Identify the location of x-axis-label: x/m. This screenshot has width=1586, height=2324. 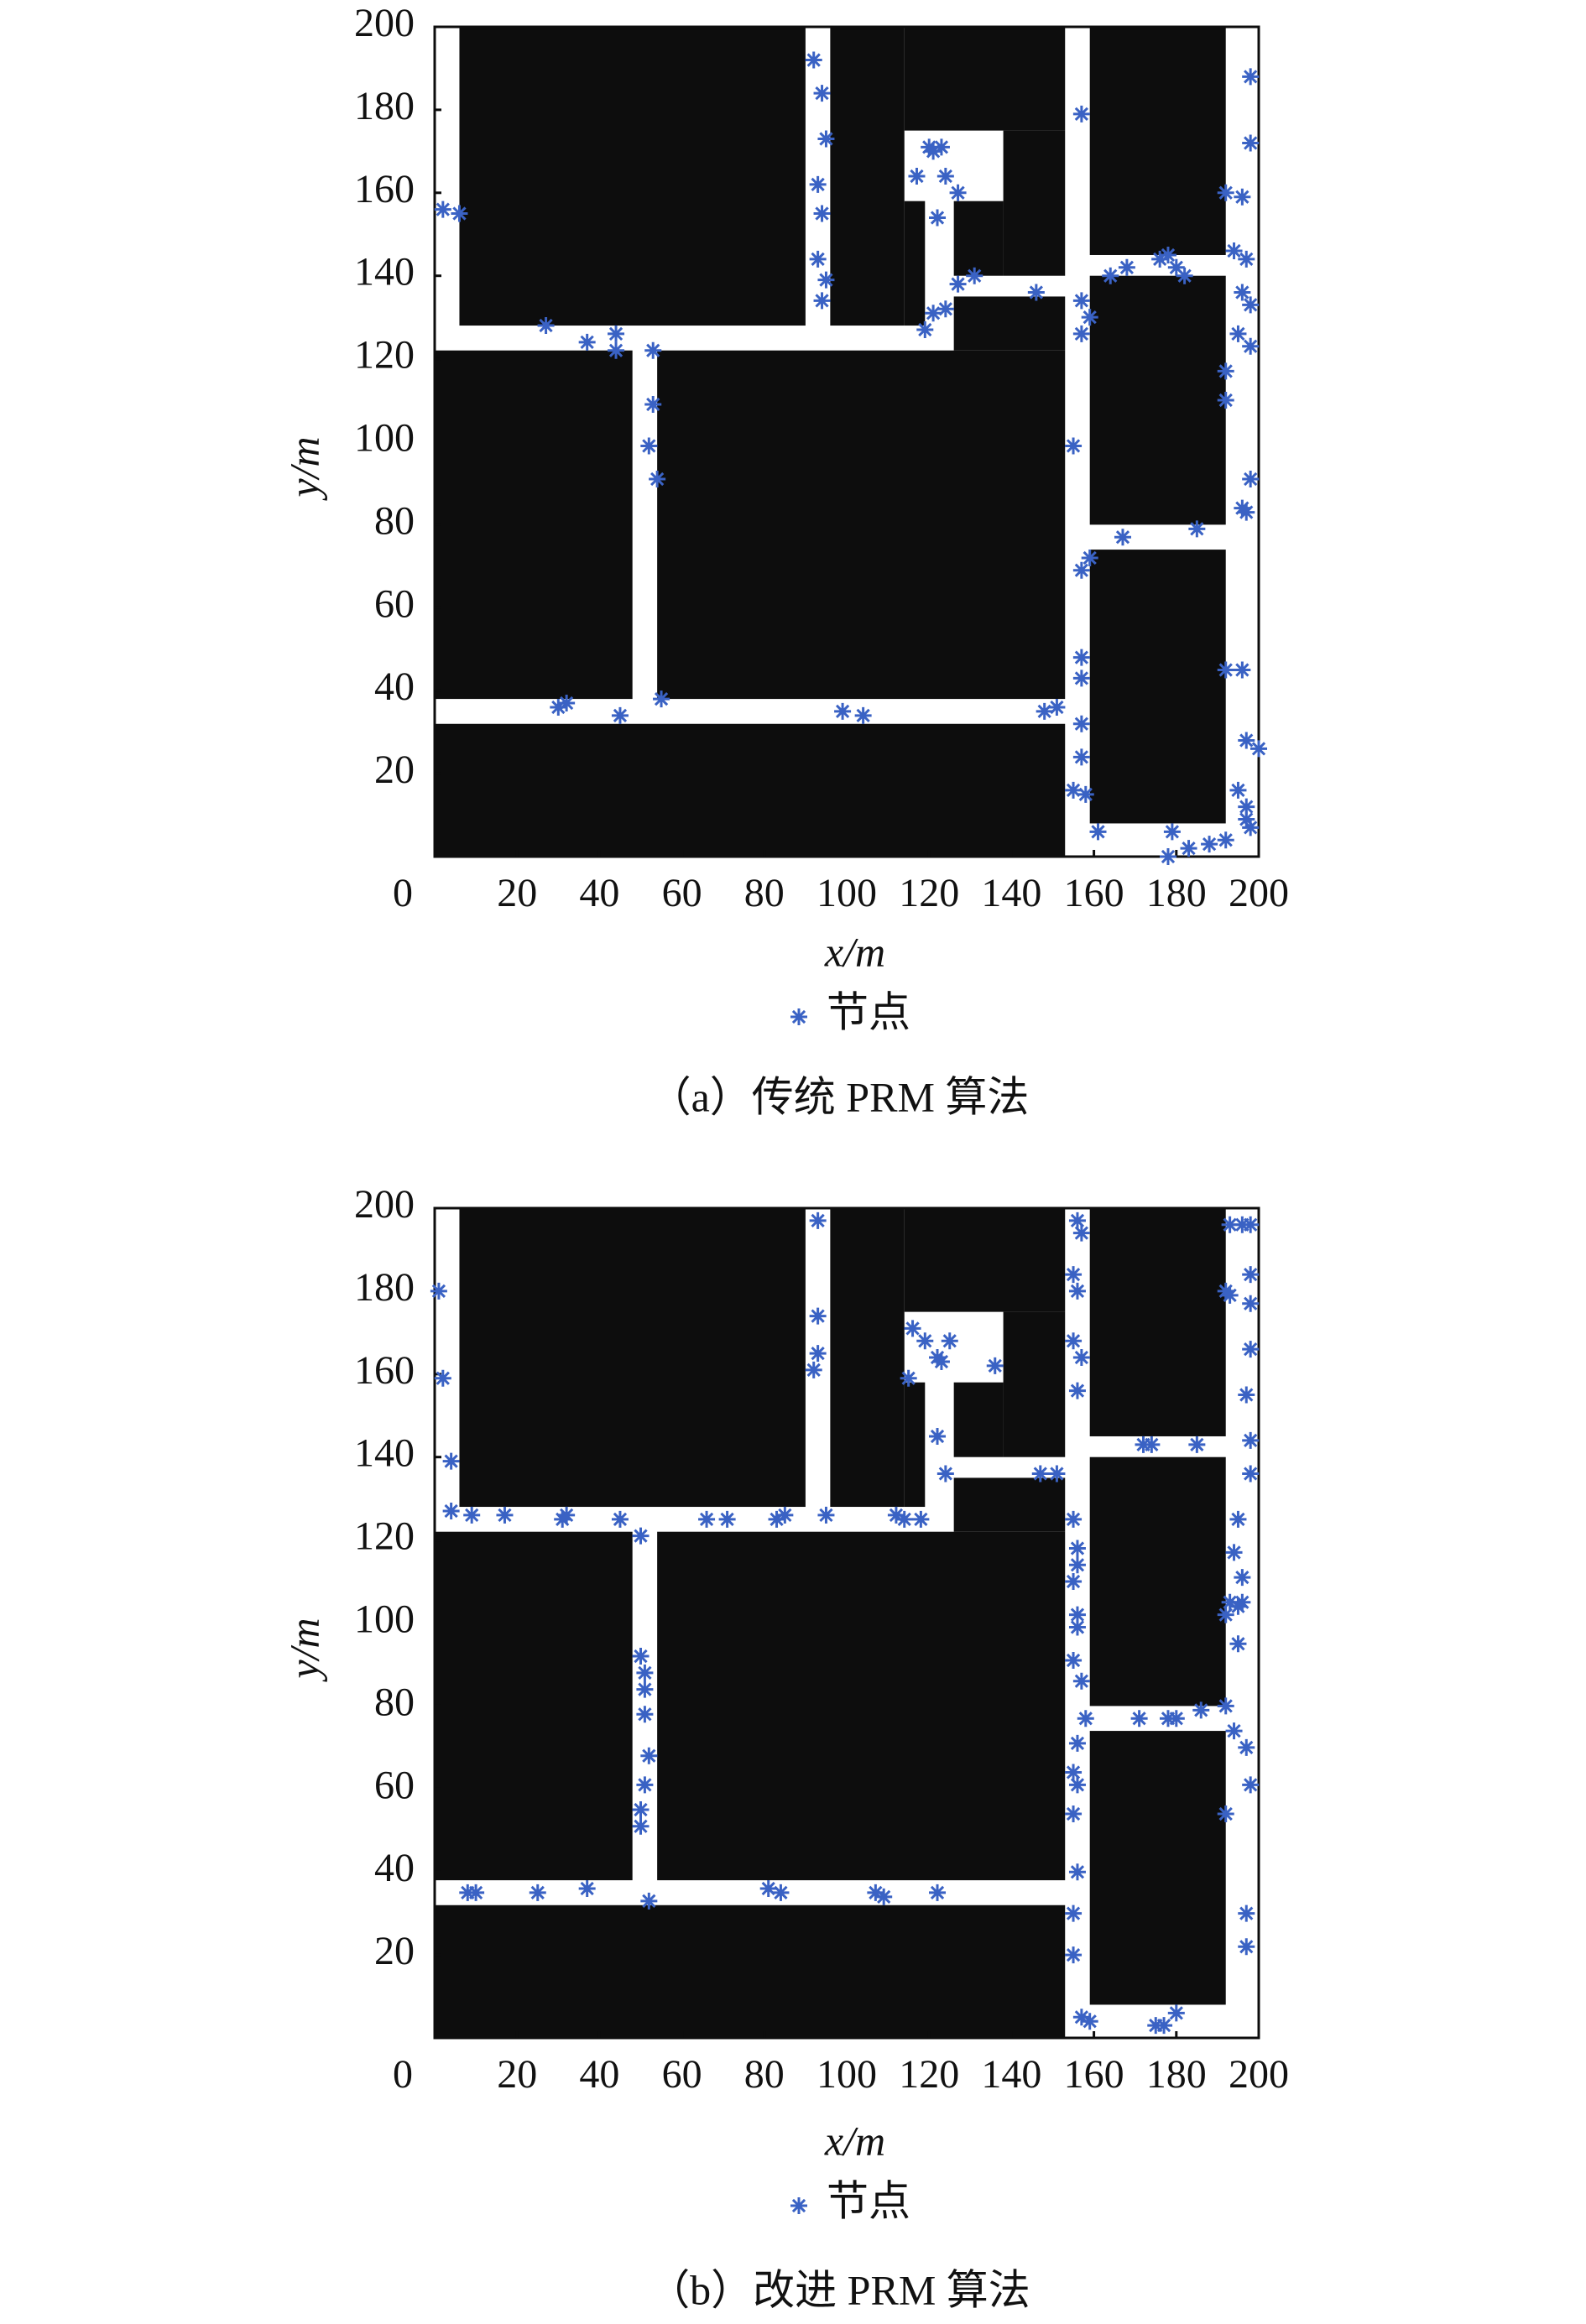
(855, 2140).